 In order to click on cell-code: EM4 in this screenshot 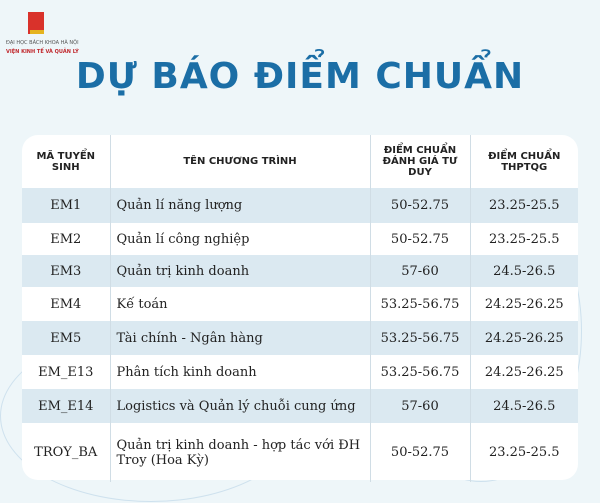, I will do `click(66, 304)`.